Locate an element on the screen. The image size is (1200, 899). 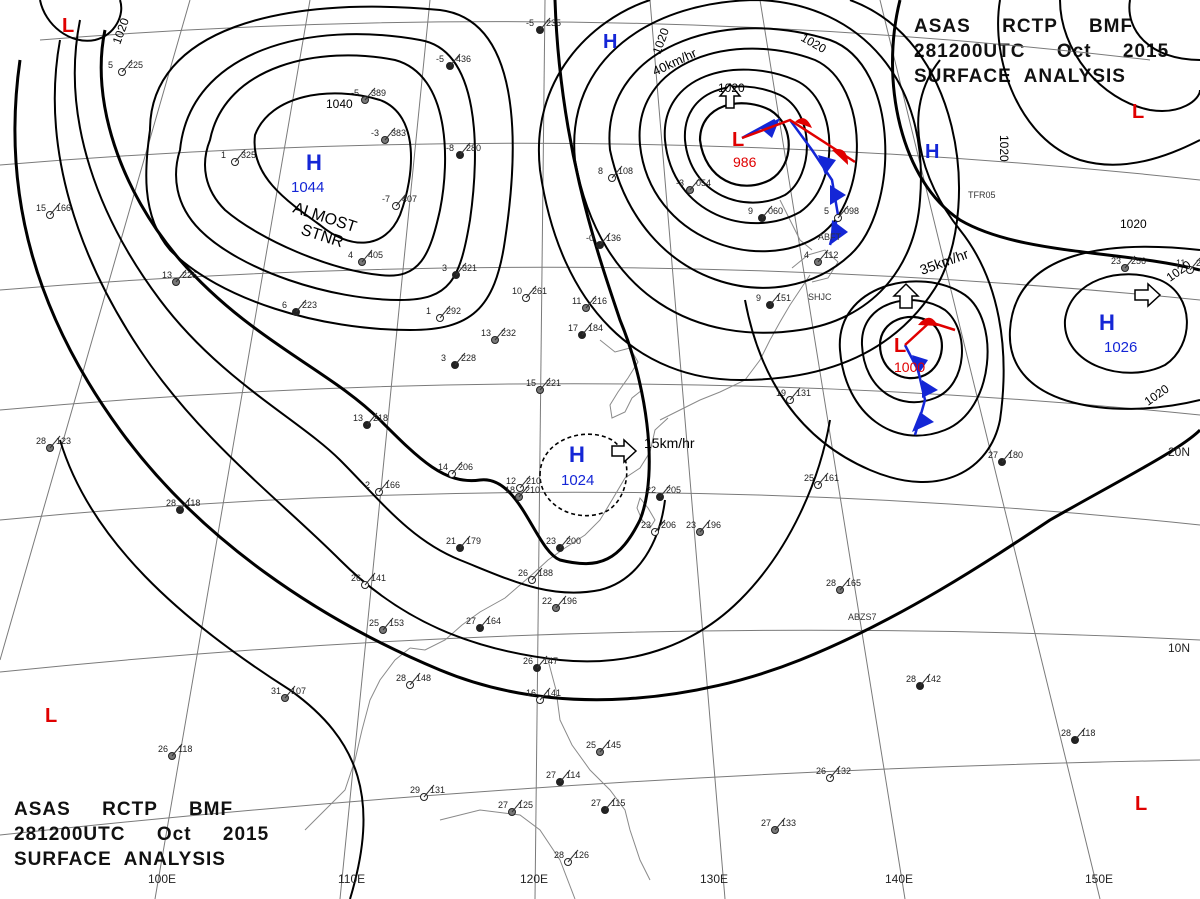
station-temperature: 5 is located at coordinates (110, 65).